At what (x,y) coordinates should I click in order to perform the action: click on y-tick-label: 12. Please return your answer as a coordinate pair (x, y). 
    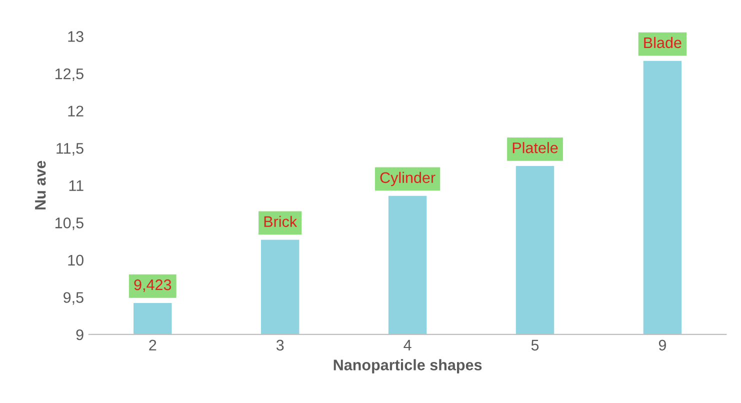
    Looking at the image, I should click on (76, 111).